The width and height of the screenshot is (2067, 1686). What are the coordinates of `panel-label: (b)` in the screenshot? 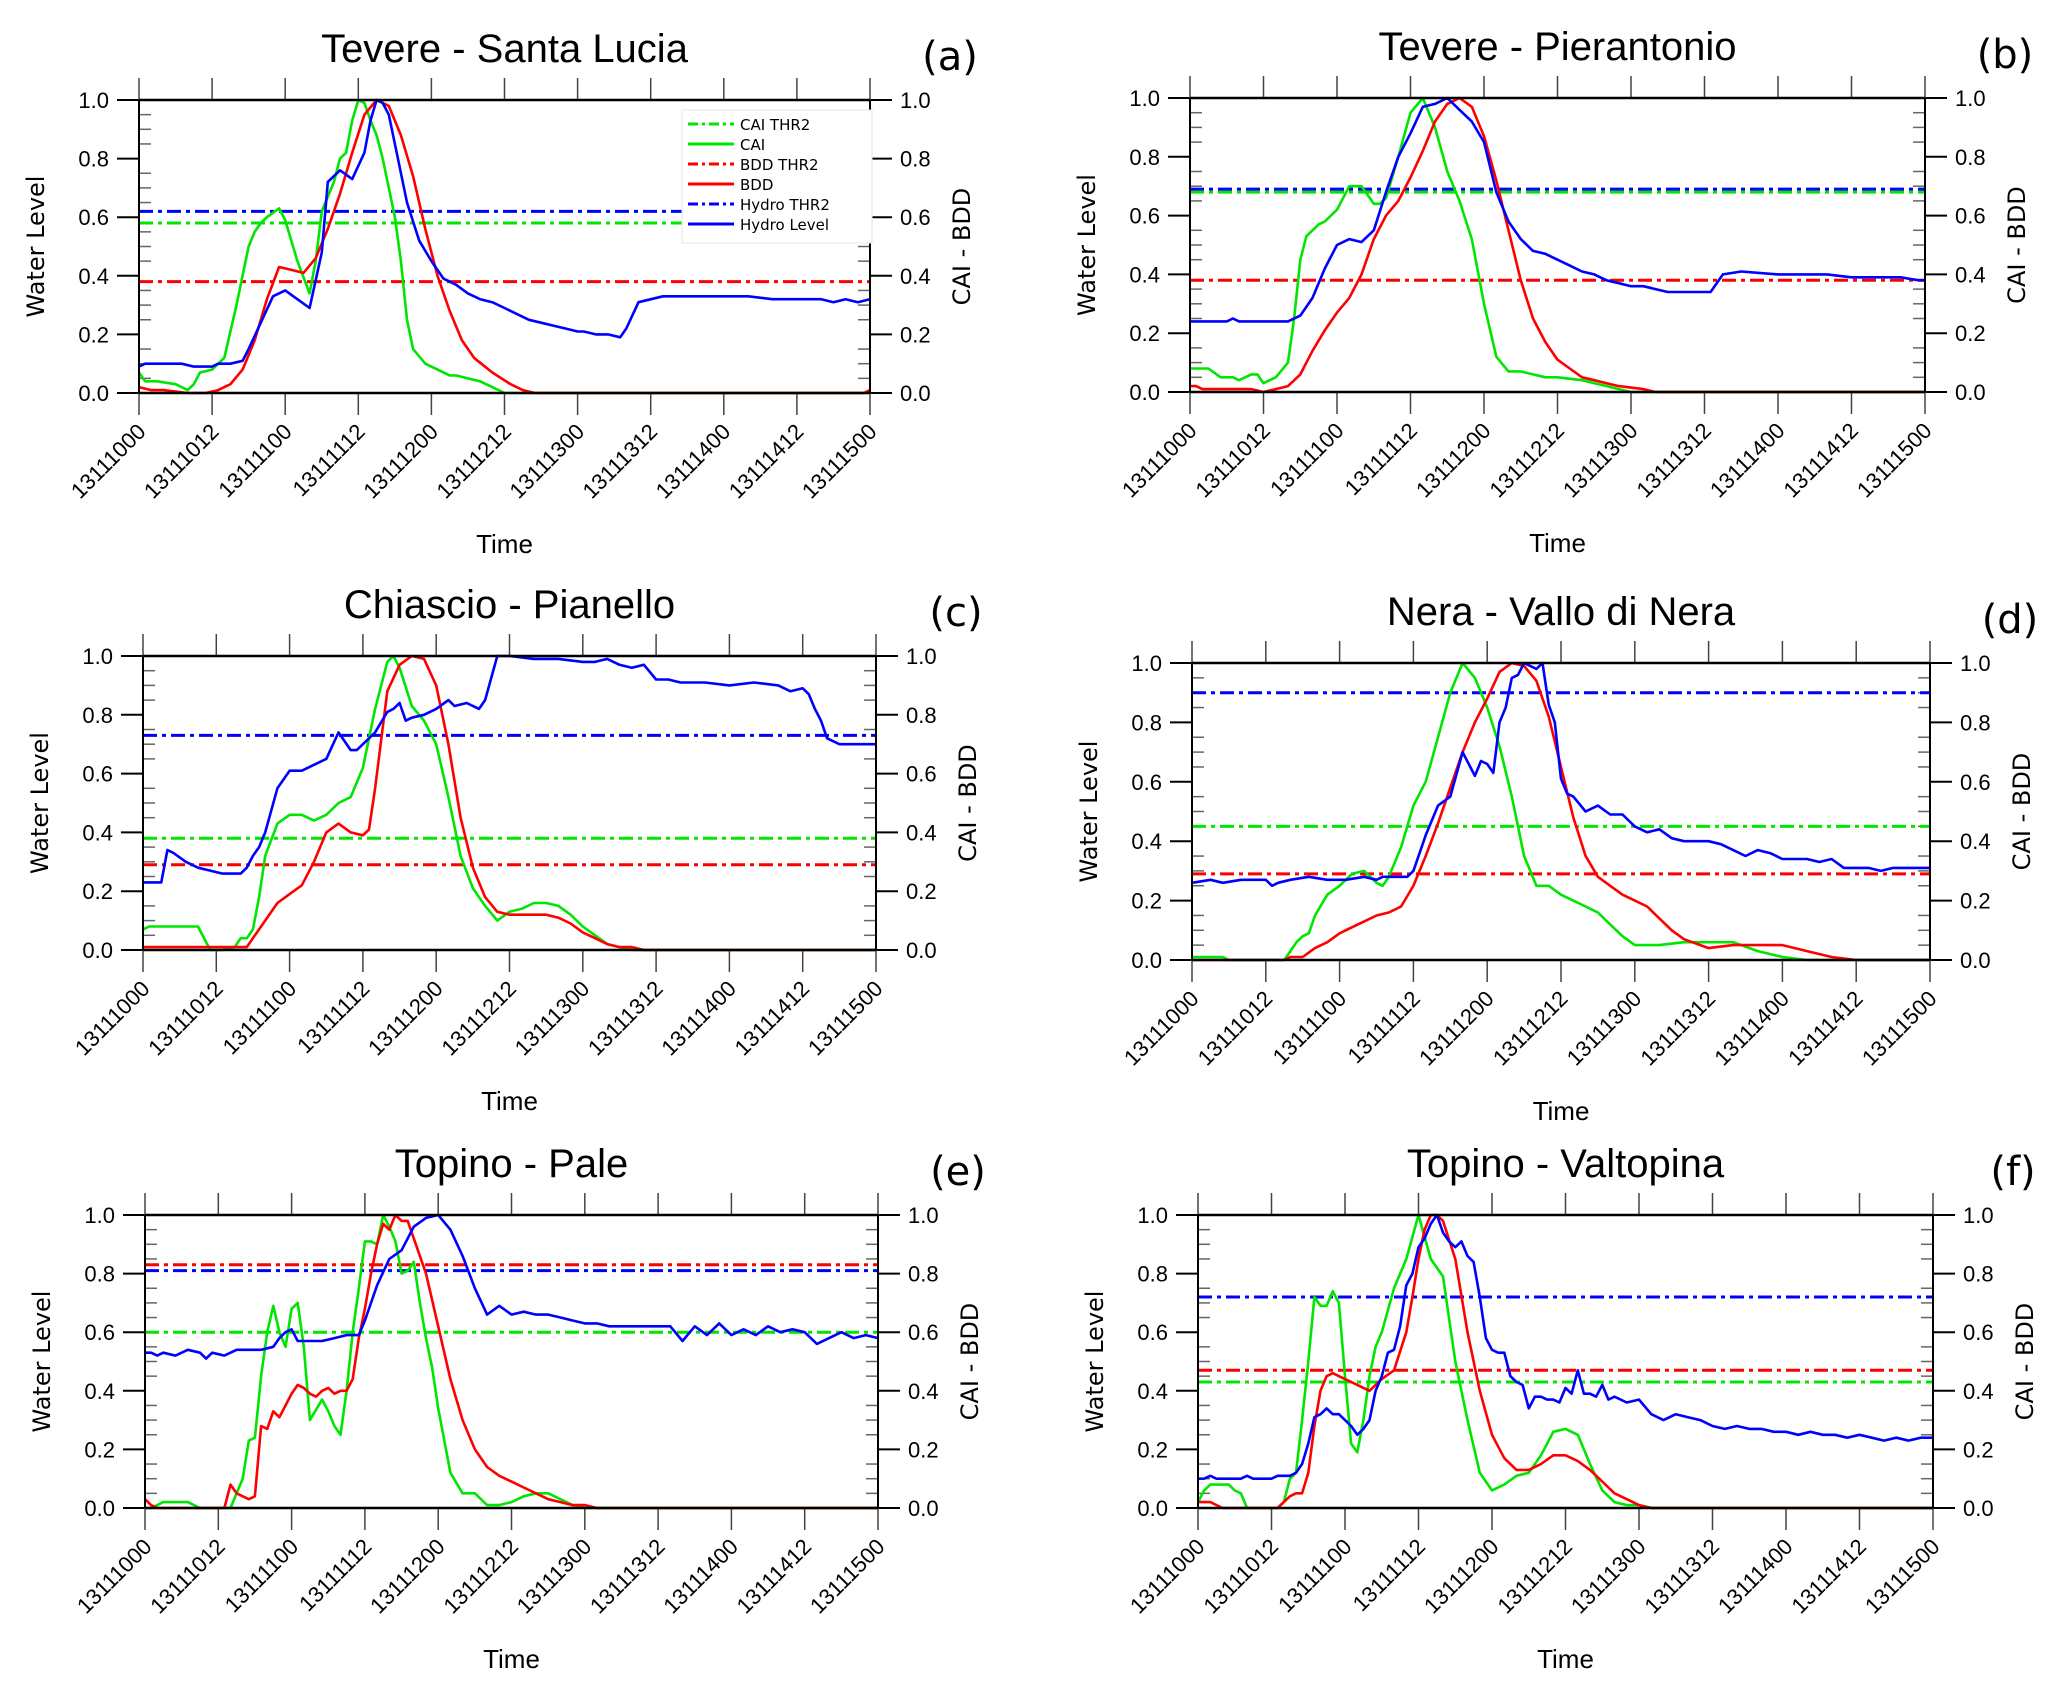 It's located at (2005, 55).